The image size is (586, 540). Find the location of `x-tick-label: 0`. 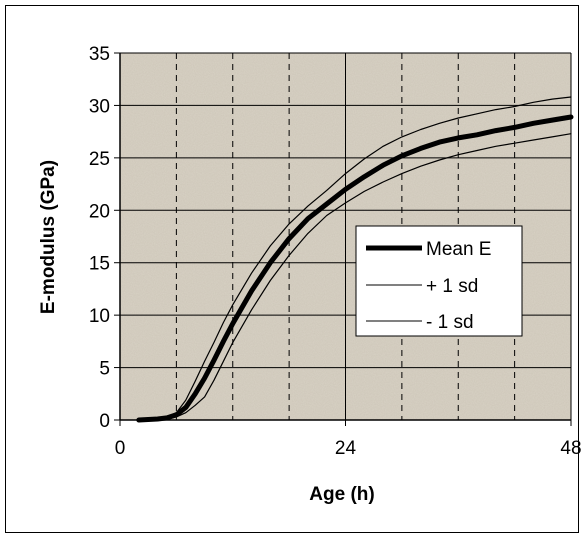

x-tick-label: 0 is located at coordinates (120, 448).